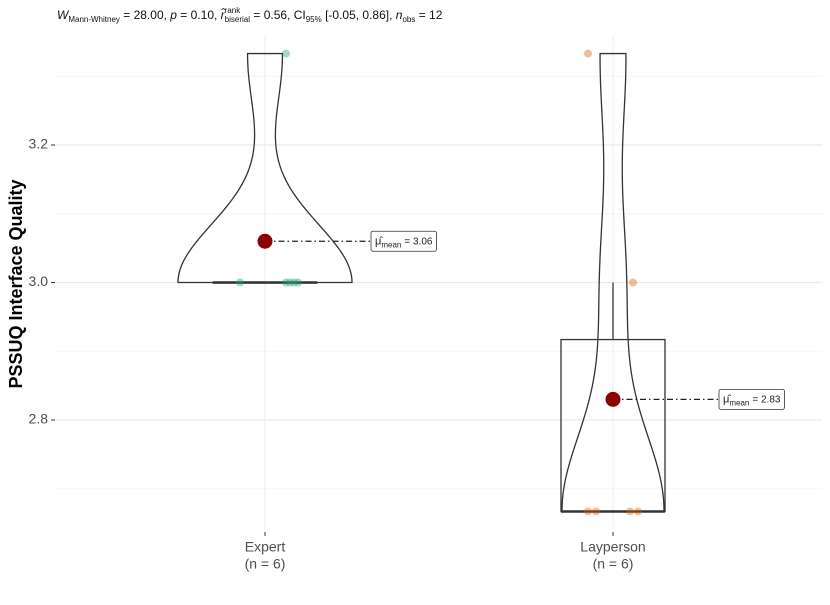 This screenshot has width=830, height=605. I want to click on mean-label: μ̂ mean = 2.83, so click(751, 399).